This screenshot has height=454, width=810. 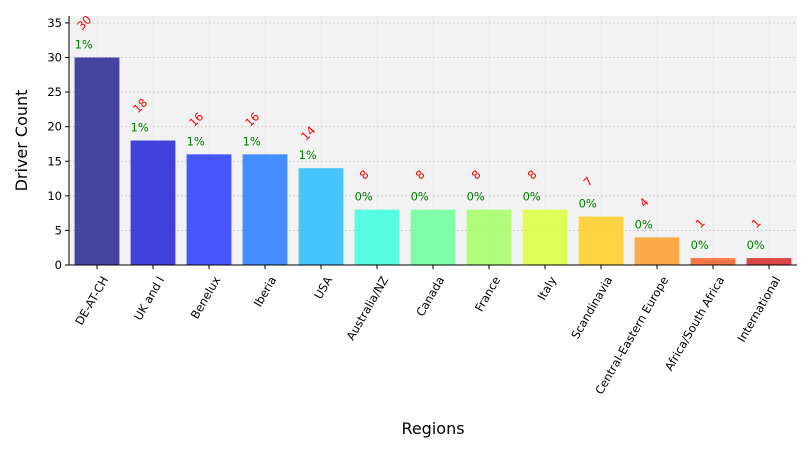 I want to click on y-tick-label: 35, so click(x=54, y=23).